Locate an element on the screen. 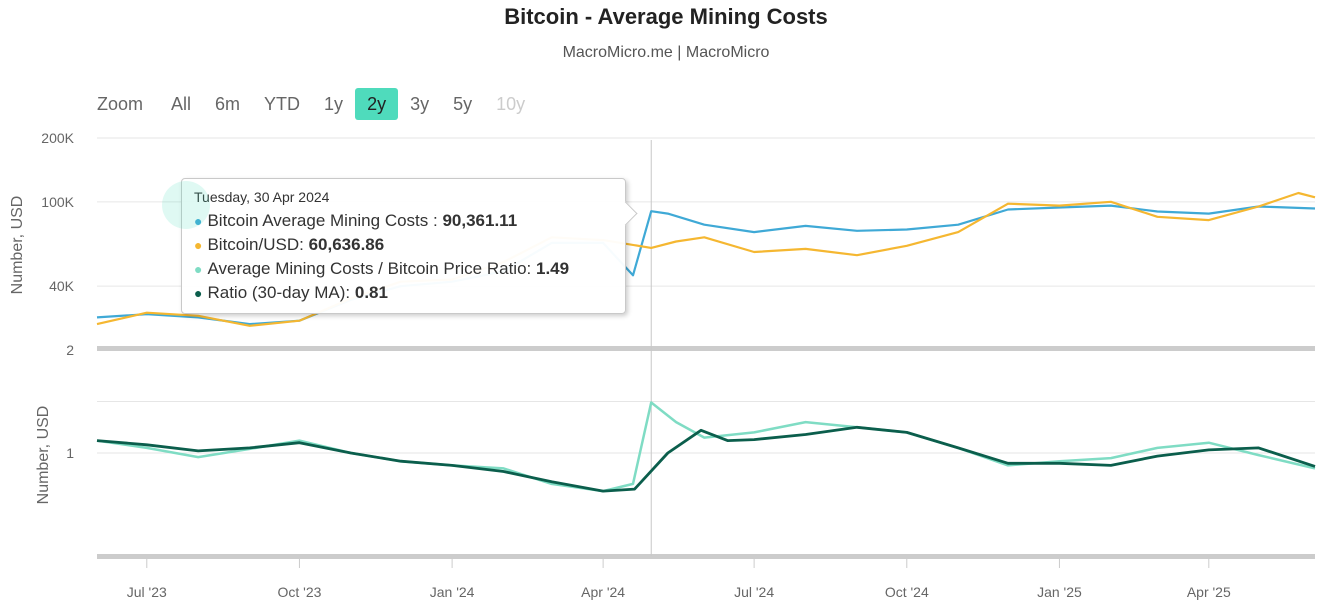 The height and width of the screenshot is (605, 1332). x-tick-label: Oct '24 is located at coordinates (907, 592).